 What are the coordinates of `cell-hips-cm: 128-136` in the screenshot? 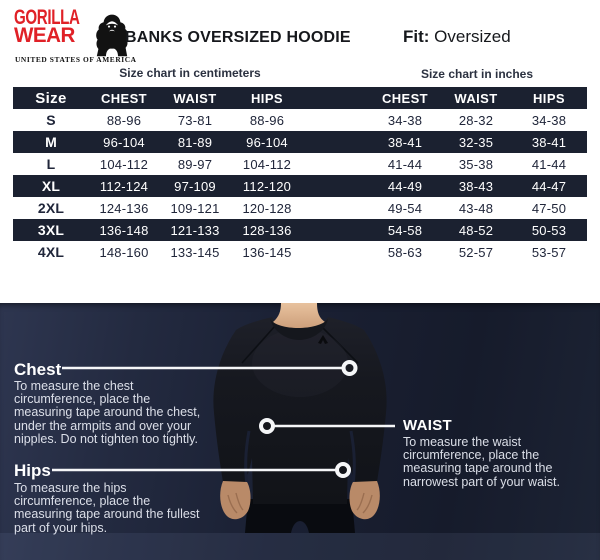 It's located at (267, 230).